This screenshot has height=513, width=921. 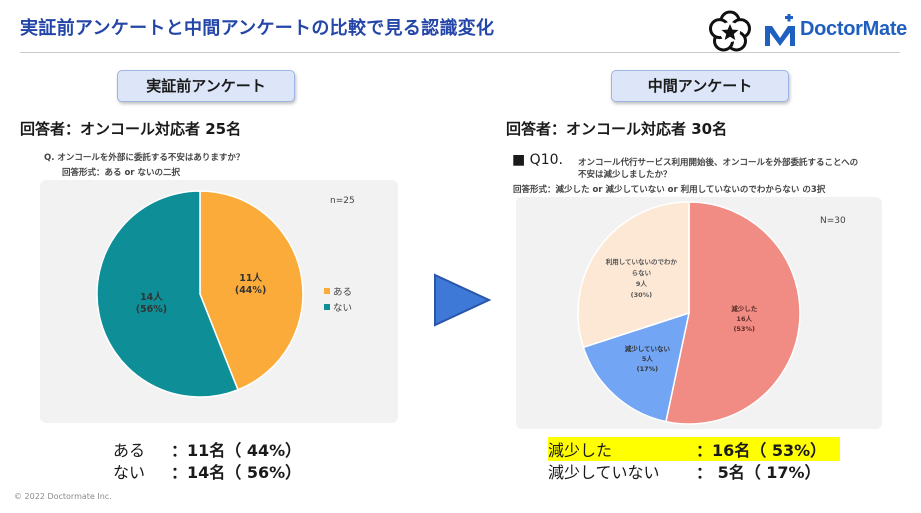 I want to click on title-divider, so click(x=460, y=52).